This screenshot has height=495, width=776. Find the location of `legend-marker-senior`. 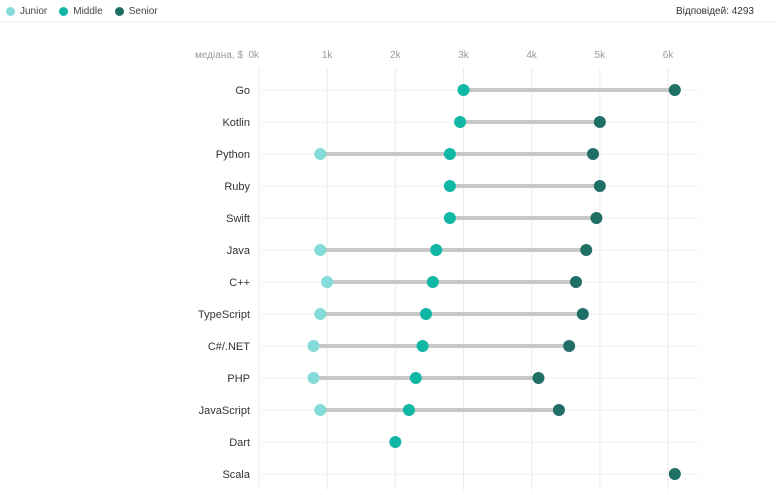

legend-marker-senior is located at coordinates (119, 11).